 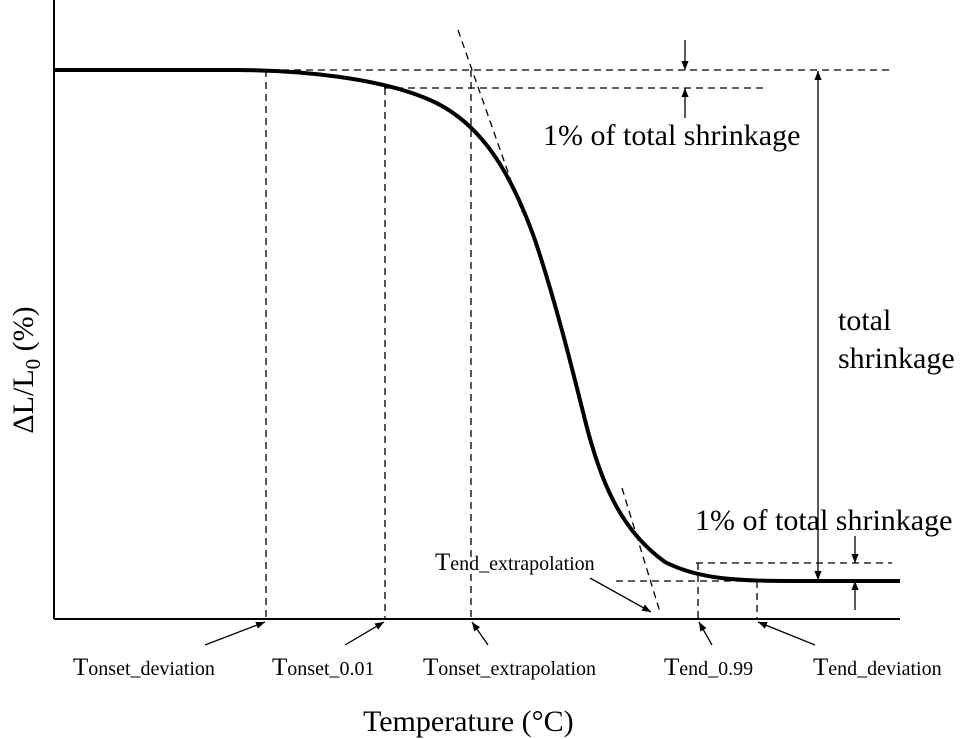 What do you see at coordinates (26, 369) in the screenshot?
I see `y-axis-label: ΔL/L0 (%)` at bounding box center [26, 369].